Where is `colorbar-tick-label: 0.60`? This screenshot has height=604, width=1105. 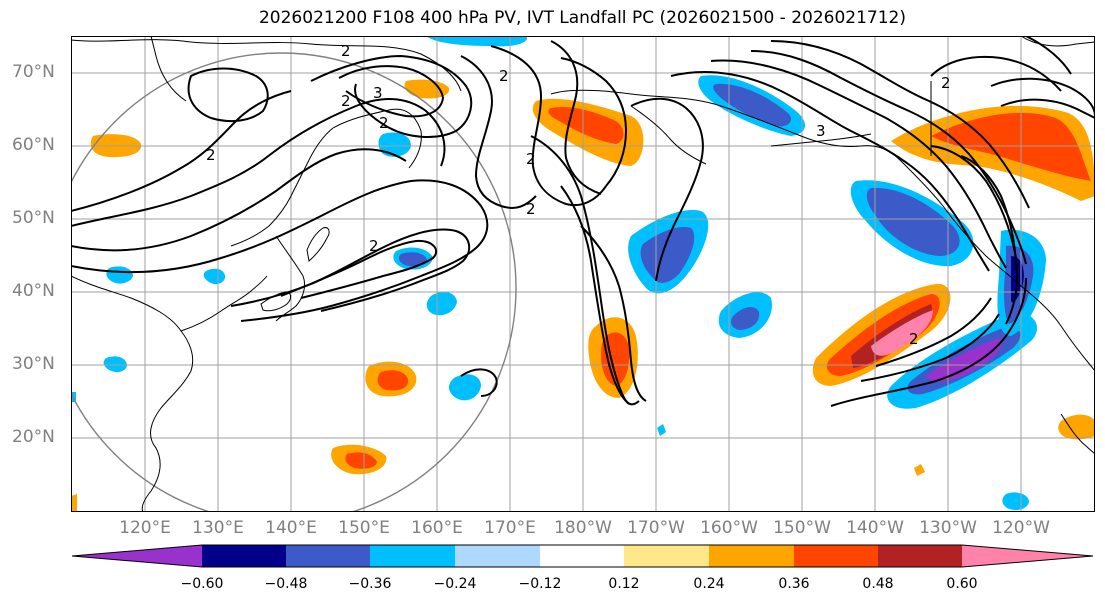
colorbar-tick-label: 0.60 is located at coordinates (962, 584).